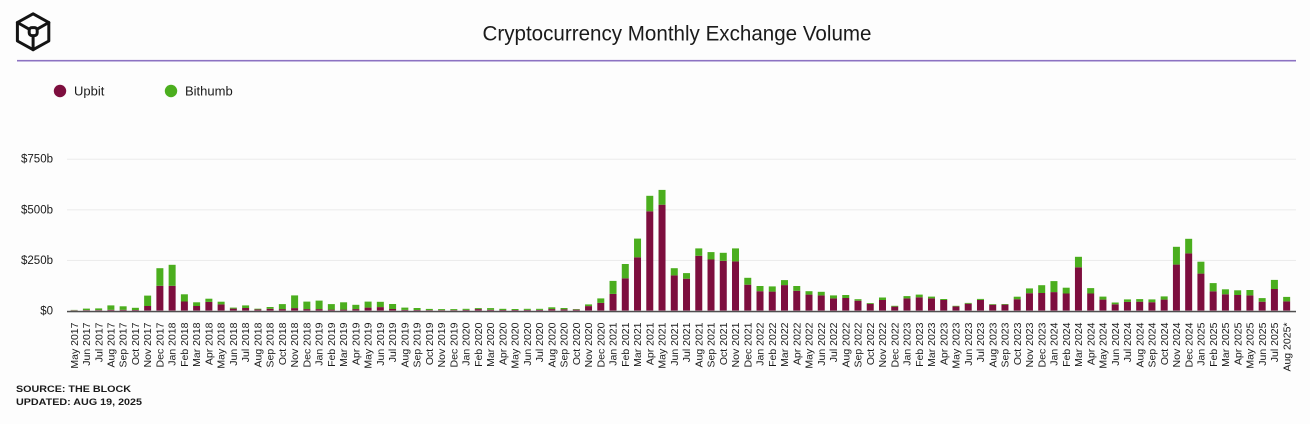  What do you see at coordinates (136, 343) in the screenshot?
I see `svg-text: Oct 2017` at bounding box center [136, 343].